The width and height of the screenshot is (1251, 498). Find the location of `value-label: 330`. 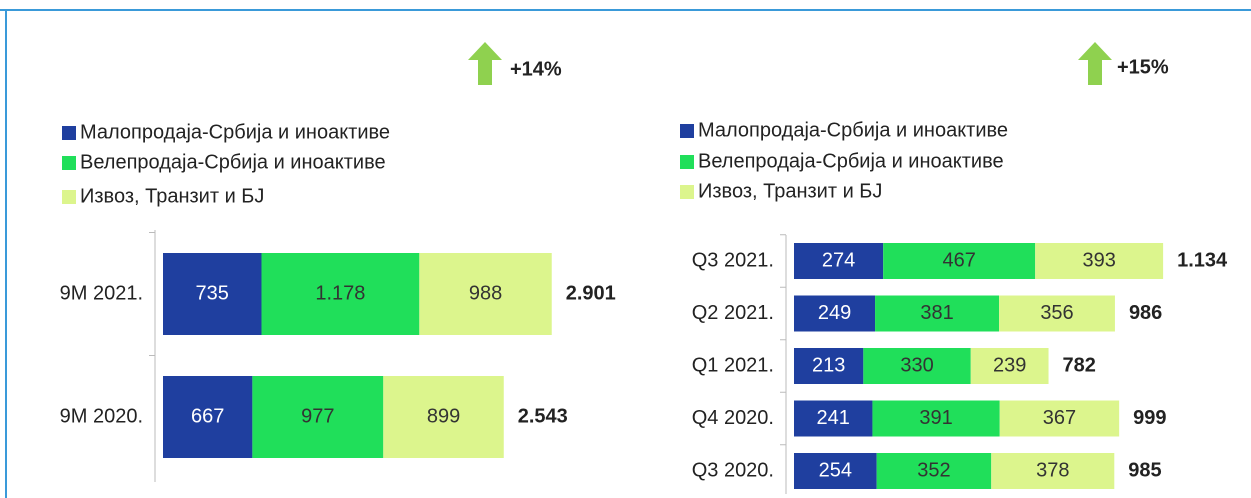

value-label: 330 is located at coordinates (916, 365).